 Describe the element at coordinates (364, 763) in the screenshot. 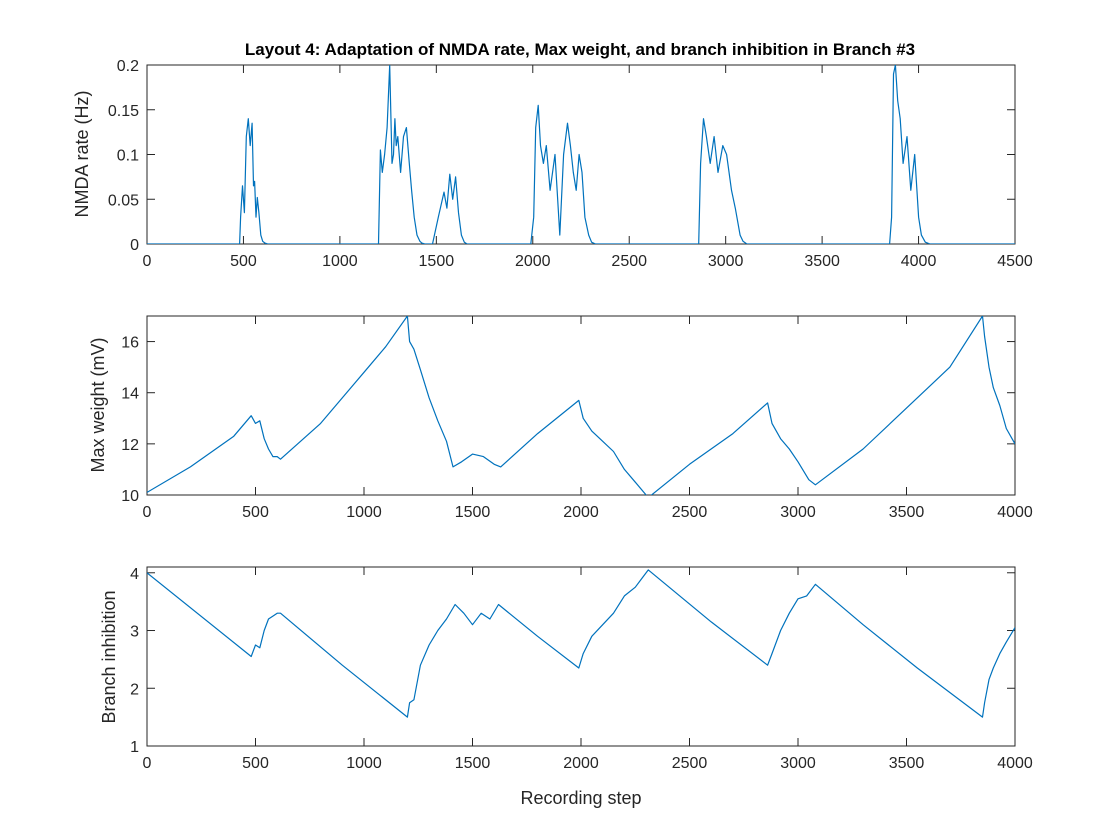

I see `branch-inhibition-xtick-label: 1000` at that location.